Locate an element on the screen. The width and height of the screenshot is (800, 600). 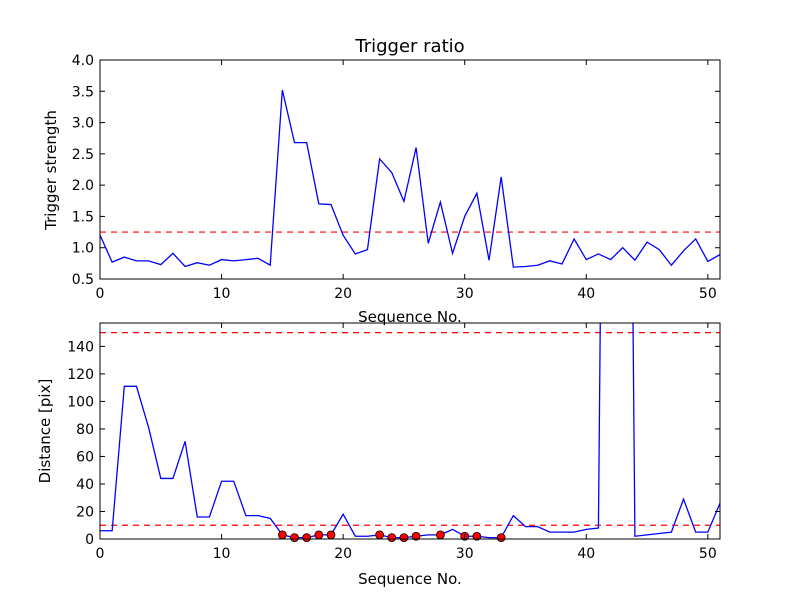
y-tick-label: 140 is located at coordinates (80, 347).